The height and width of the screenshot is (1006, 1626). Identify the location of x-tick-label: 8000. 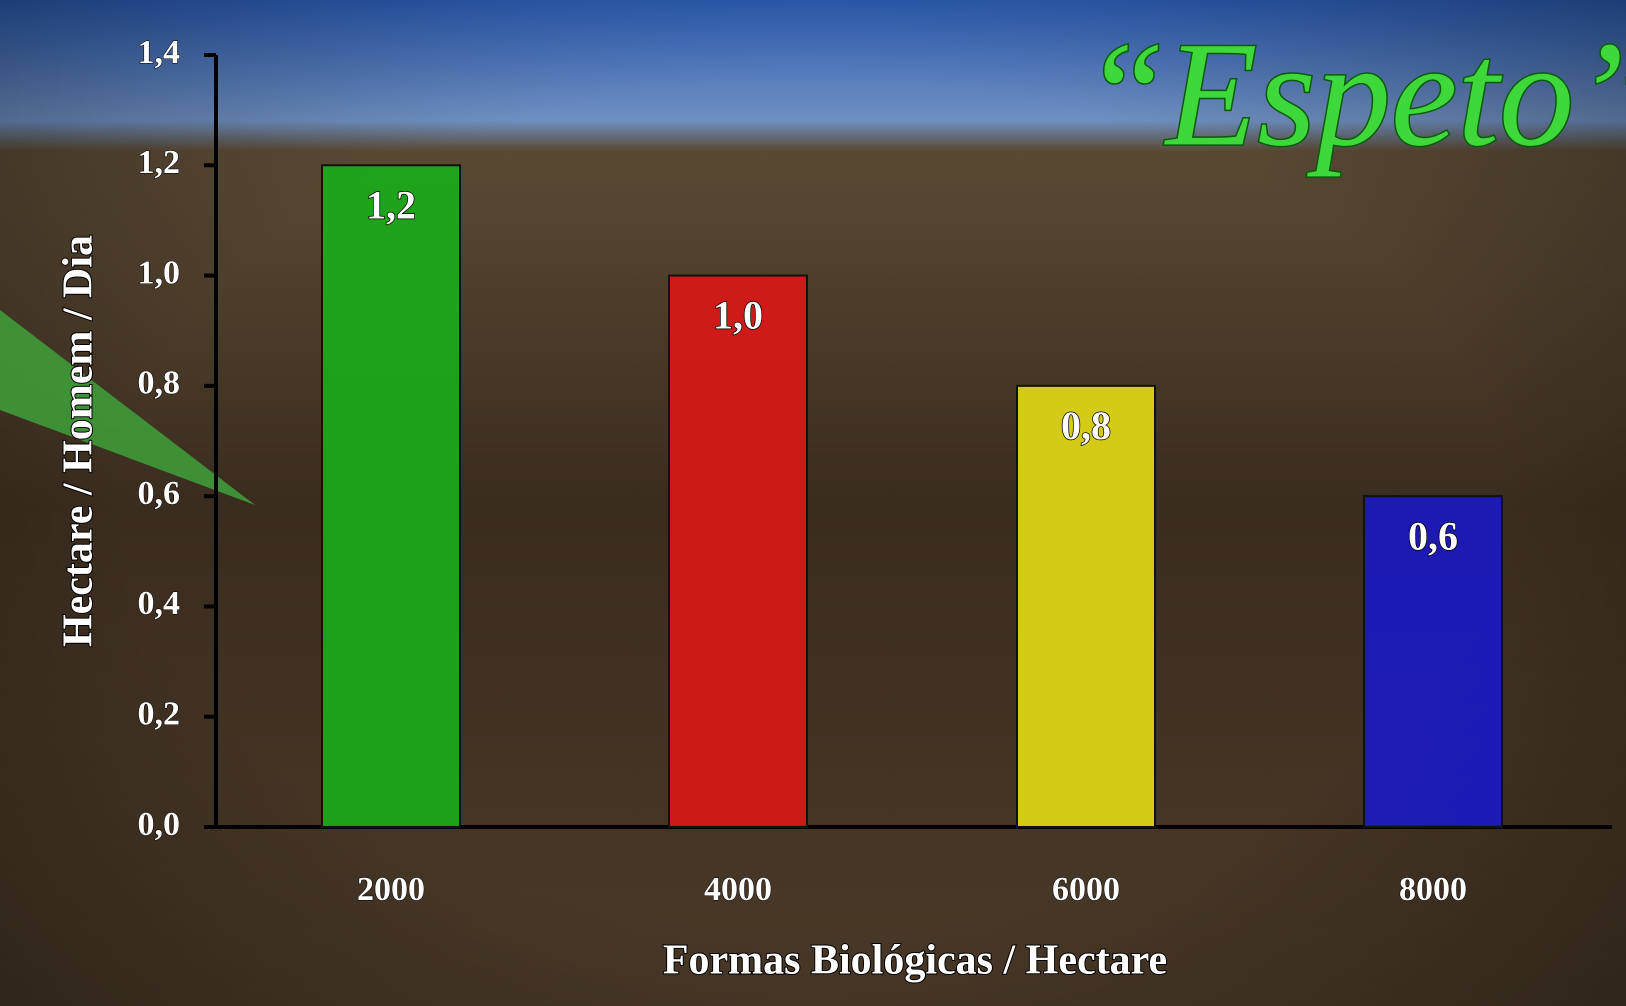
(1433, 889).